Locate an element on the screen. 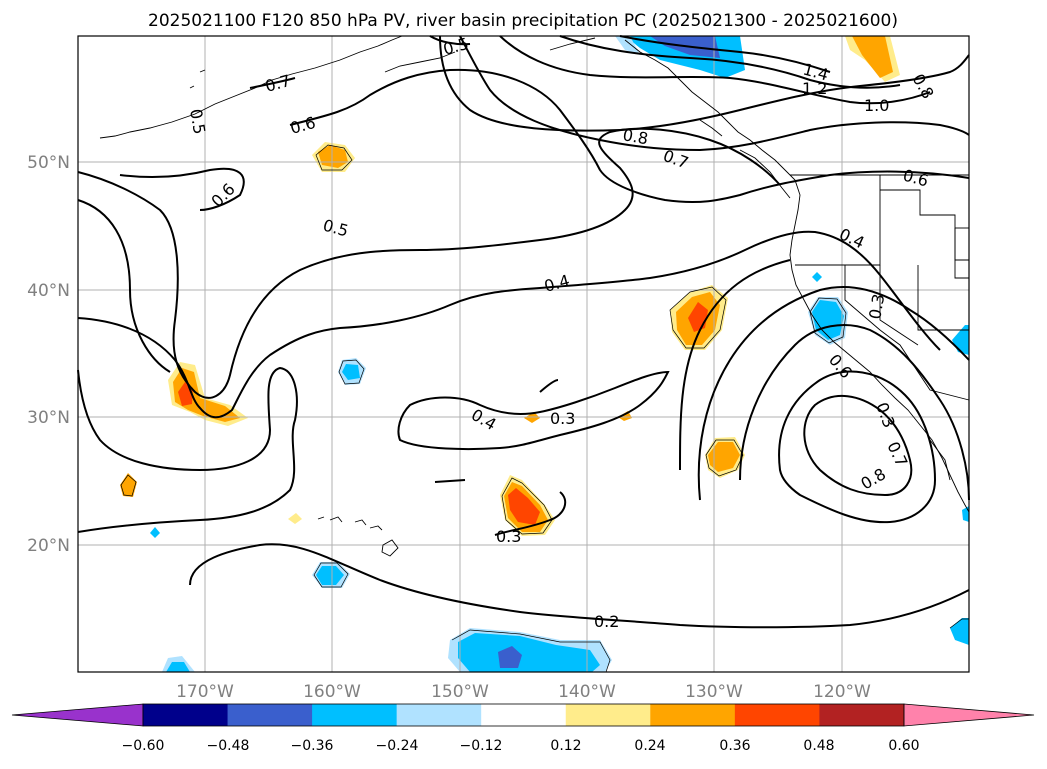 The height and width of the screenshot is (769, 1047). lon-label: 160°W is located at coordinates (332, 692).